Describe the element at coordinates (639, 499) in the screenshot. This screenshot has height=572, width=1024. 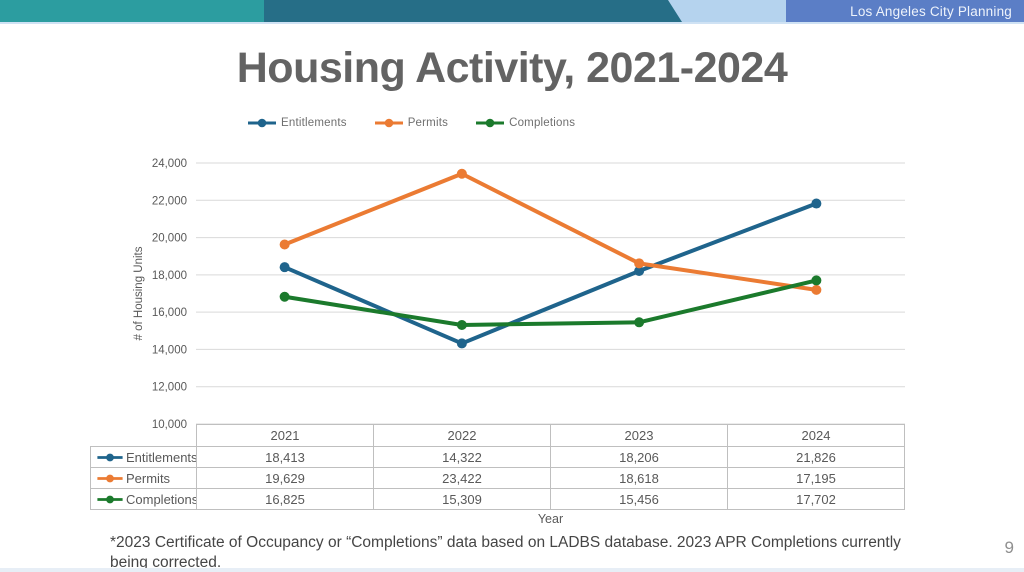
I see `table-cell: 15,456` at that location.